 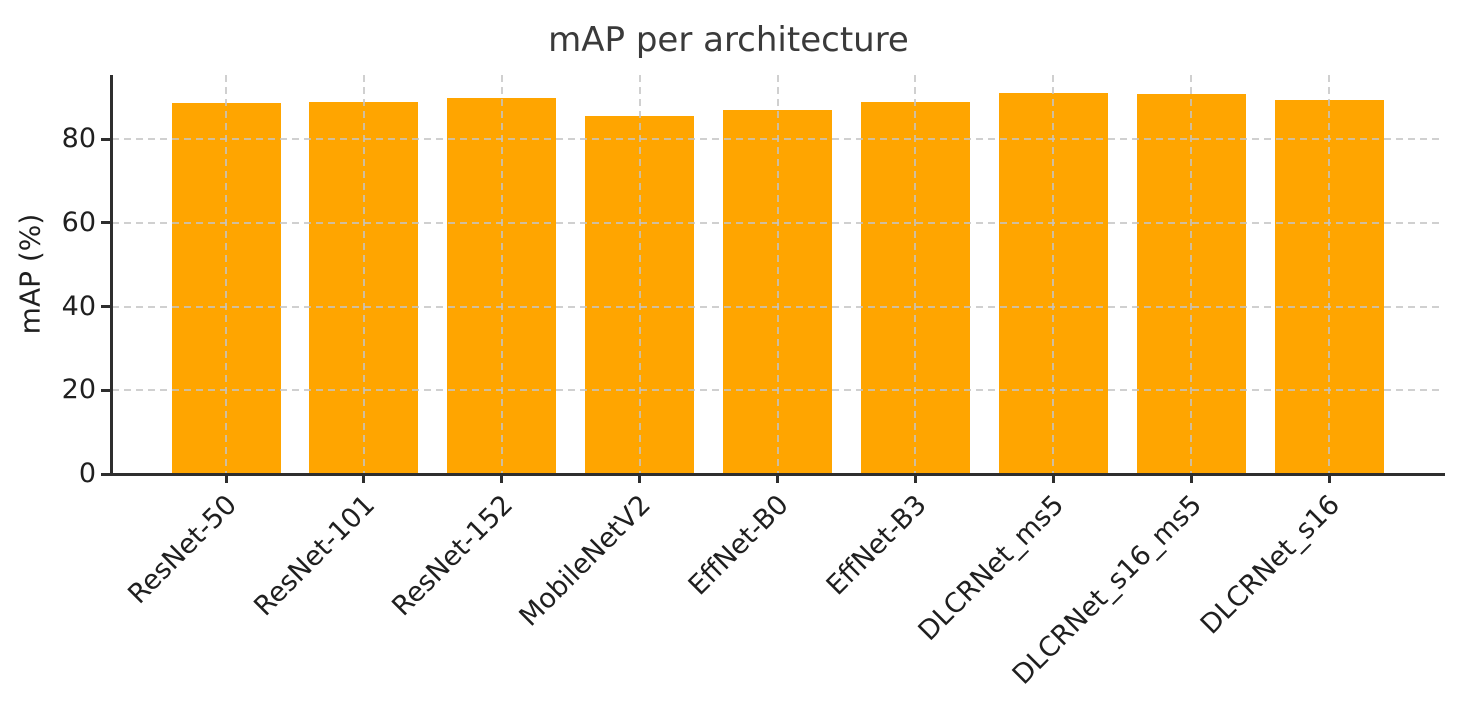 I want to click on x-tick-label-EffNet-B3: EffNet-B3, so click(x=876, y=545).